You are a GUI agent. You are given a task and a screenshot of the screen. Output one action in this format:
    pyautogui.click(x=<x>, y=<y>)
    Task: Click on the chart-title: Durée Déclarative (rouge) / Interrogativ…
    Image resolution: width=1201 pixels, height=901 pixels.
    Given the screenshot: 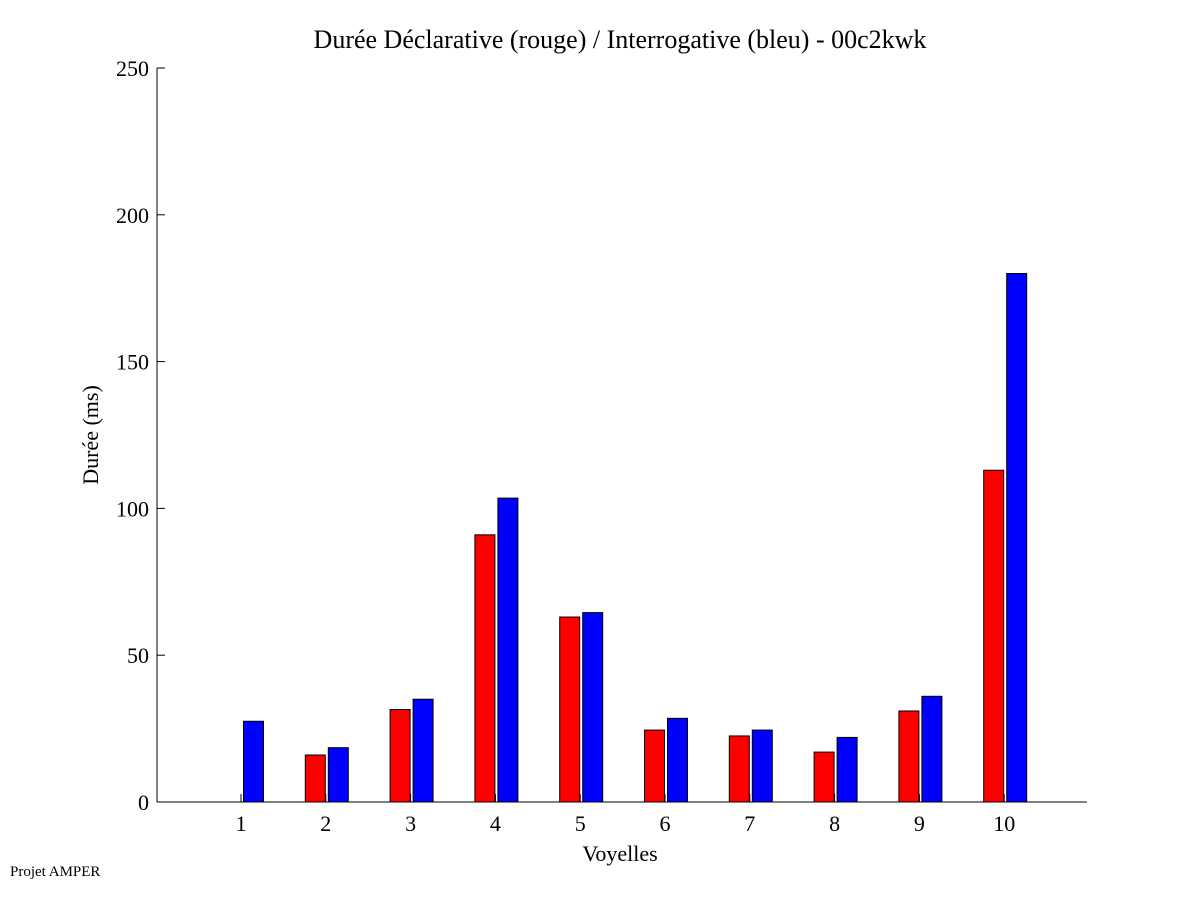 What is the action you would take?
    pyautogui.click(x=620, y=39)
    